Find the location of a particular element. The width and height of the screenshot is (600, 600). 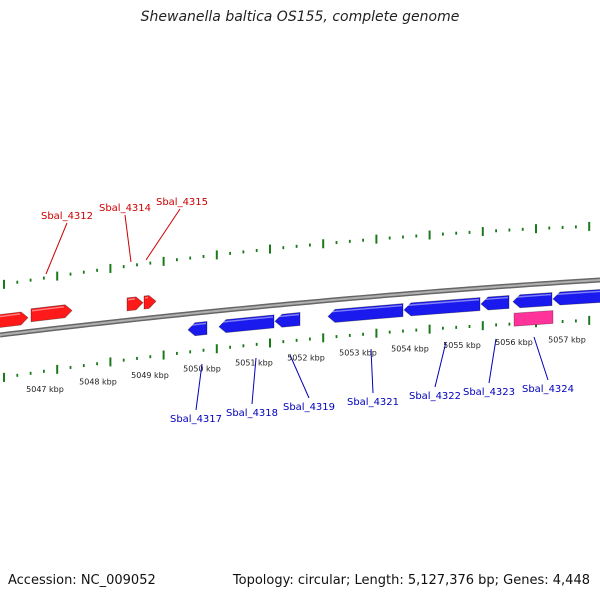

reverse-tick-track is located at coordinates (297, 348).